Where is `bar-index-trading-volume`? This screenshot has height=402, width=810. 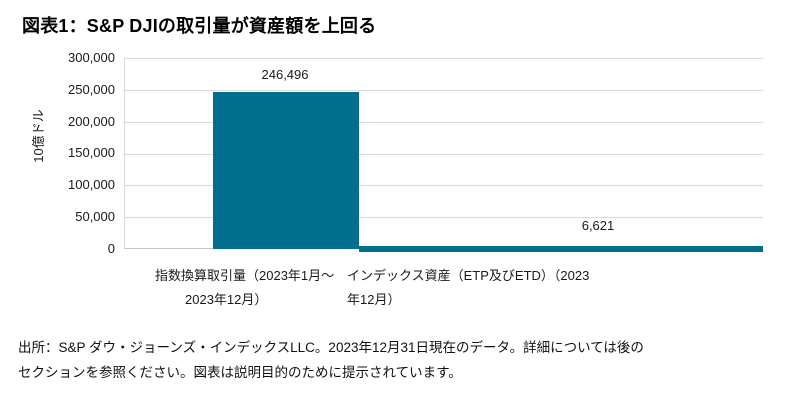 bar-index-trading-volume is located at coordinates (286, 170).